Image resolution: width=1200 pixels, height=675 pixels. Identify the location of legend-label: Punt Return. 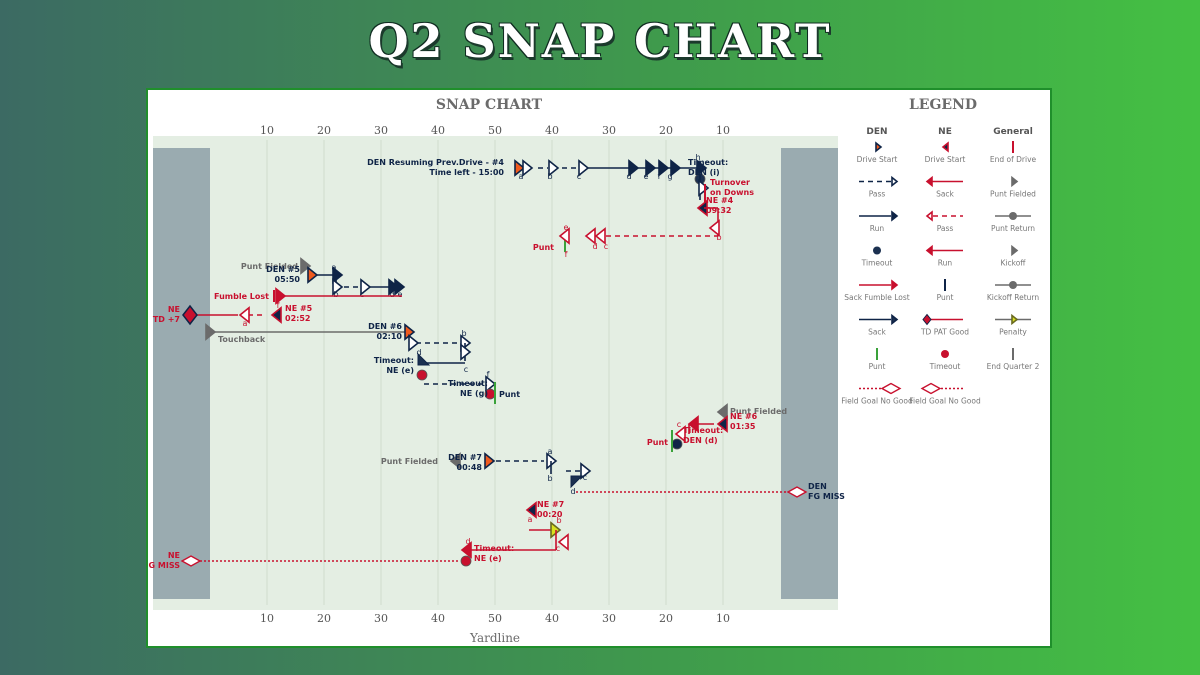
(1013, 228).